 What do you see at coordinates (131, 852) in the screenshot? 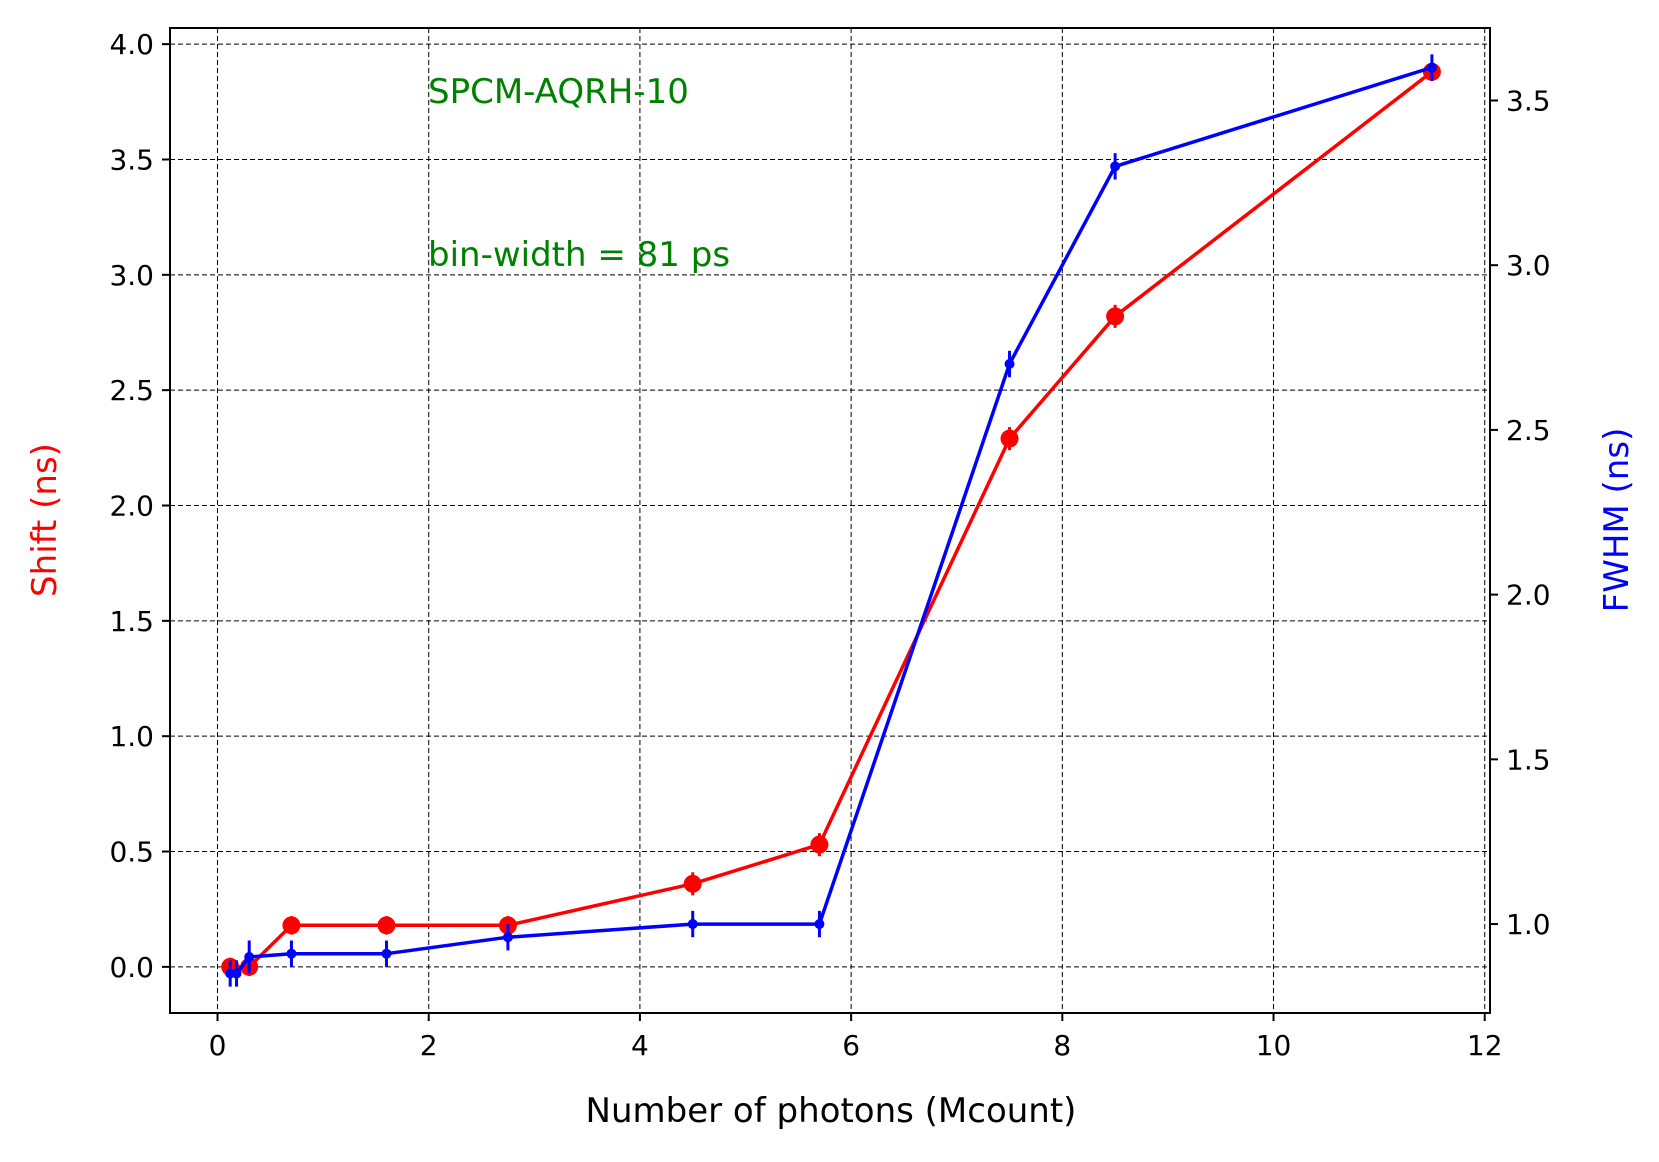
I see `y-left-tick-label: 0.5` at bounding box center [131, 852].